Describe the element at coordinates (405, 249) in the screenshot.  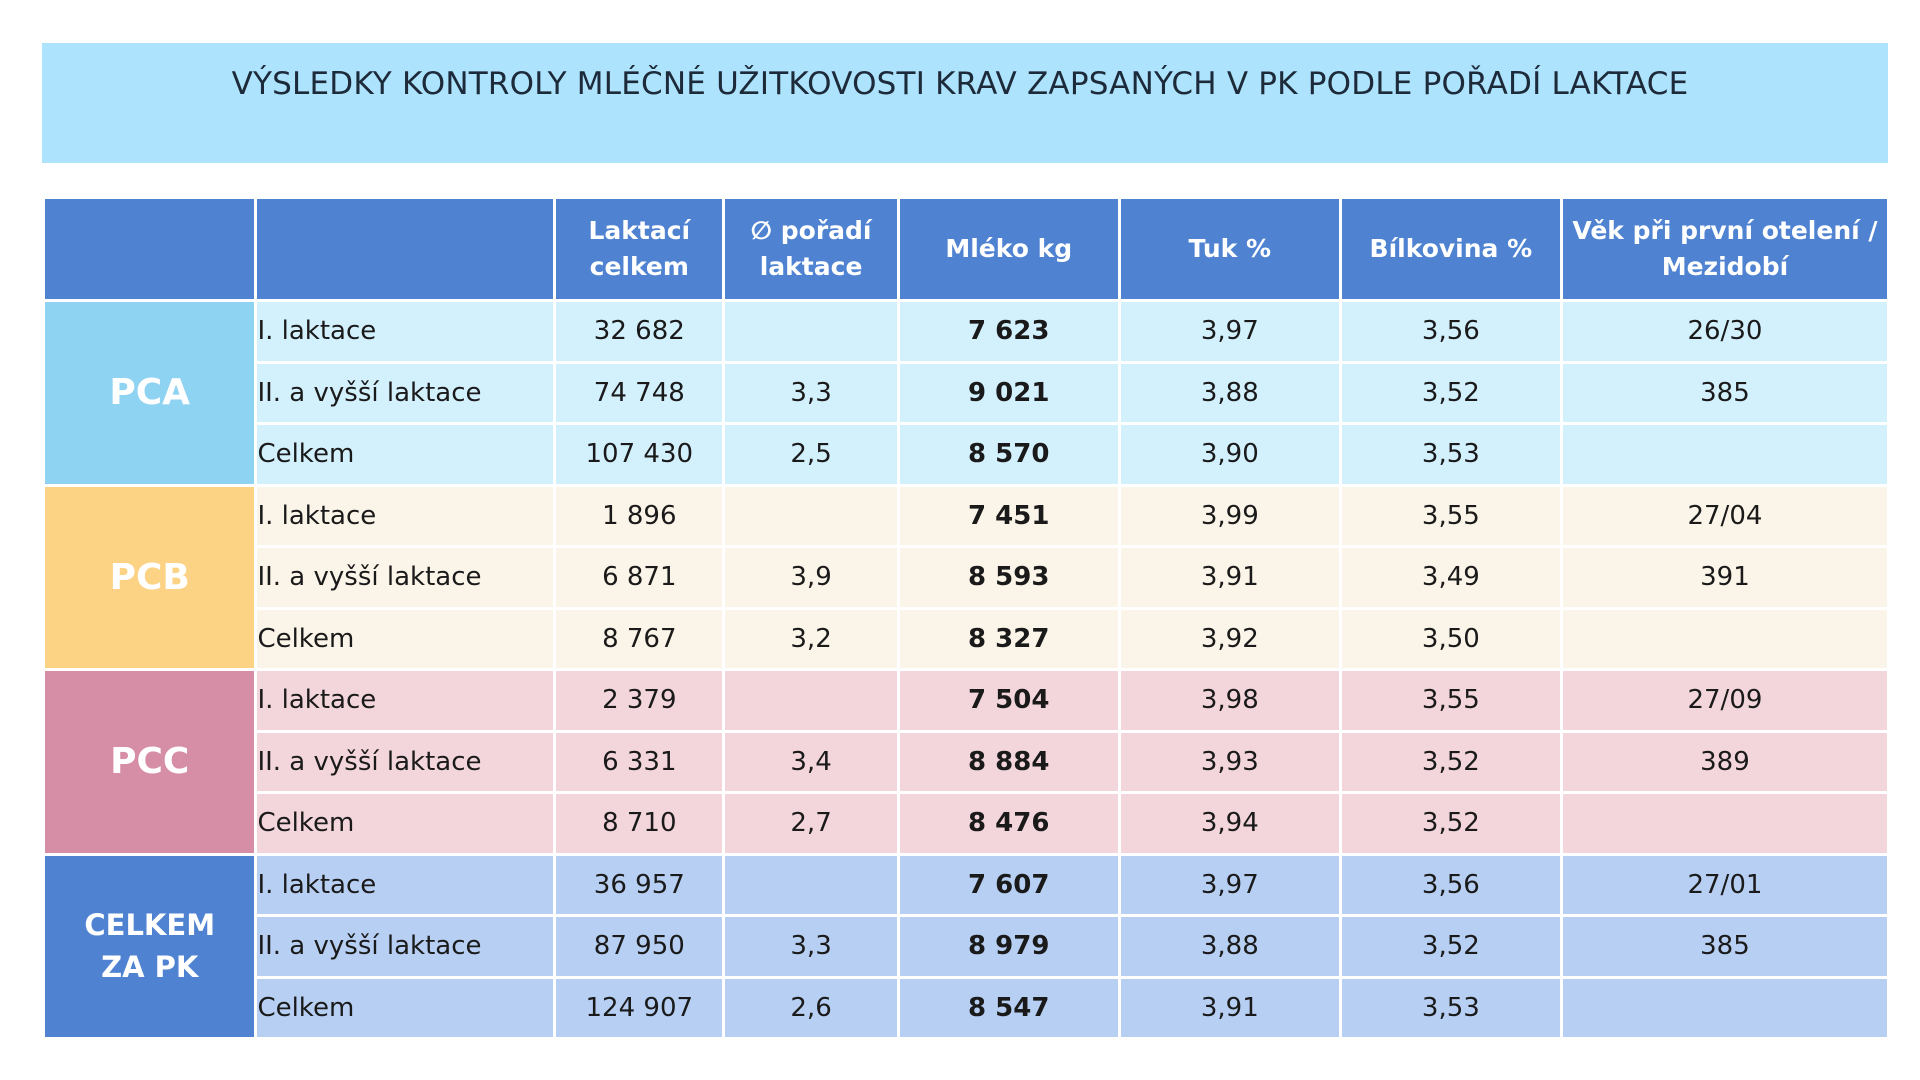
I see `header-lactation` at that location.